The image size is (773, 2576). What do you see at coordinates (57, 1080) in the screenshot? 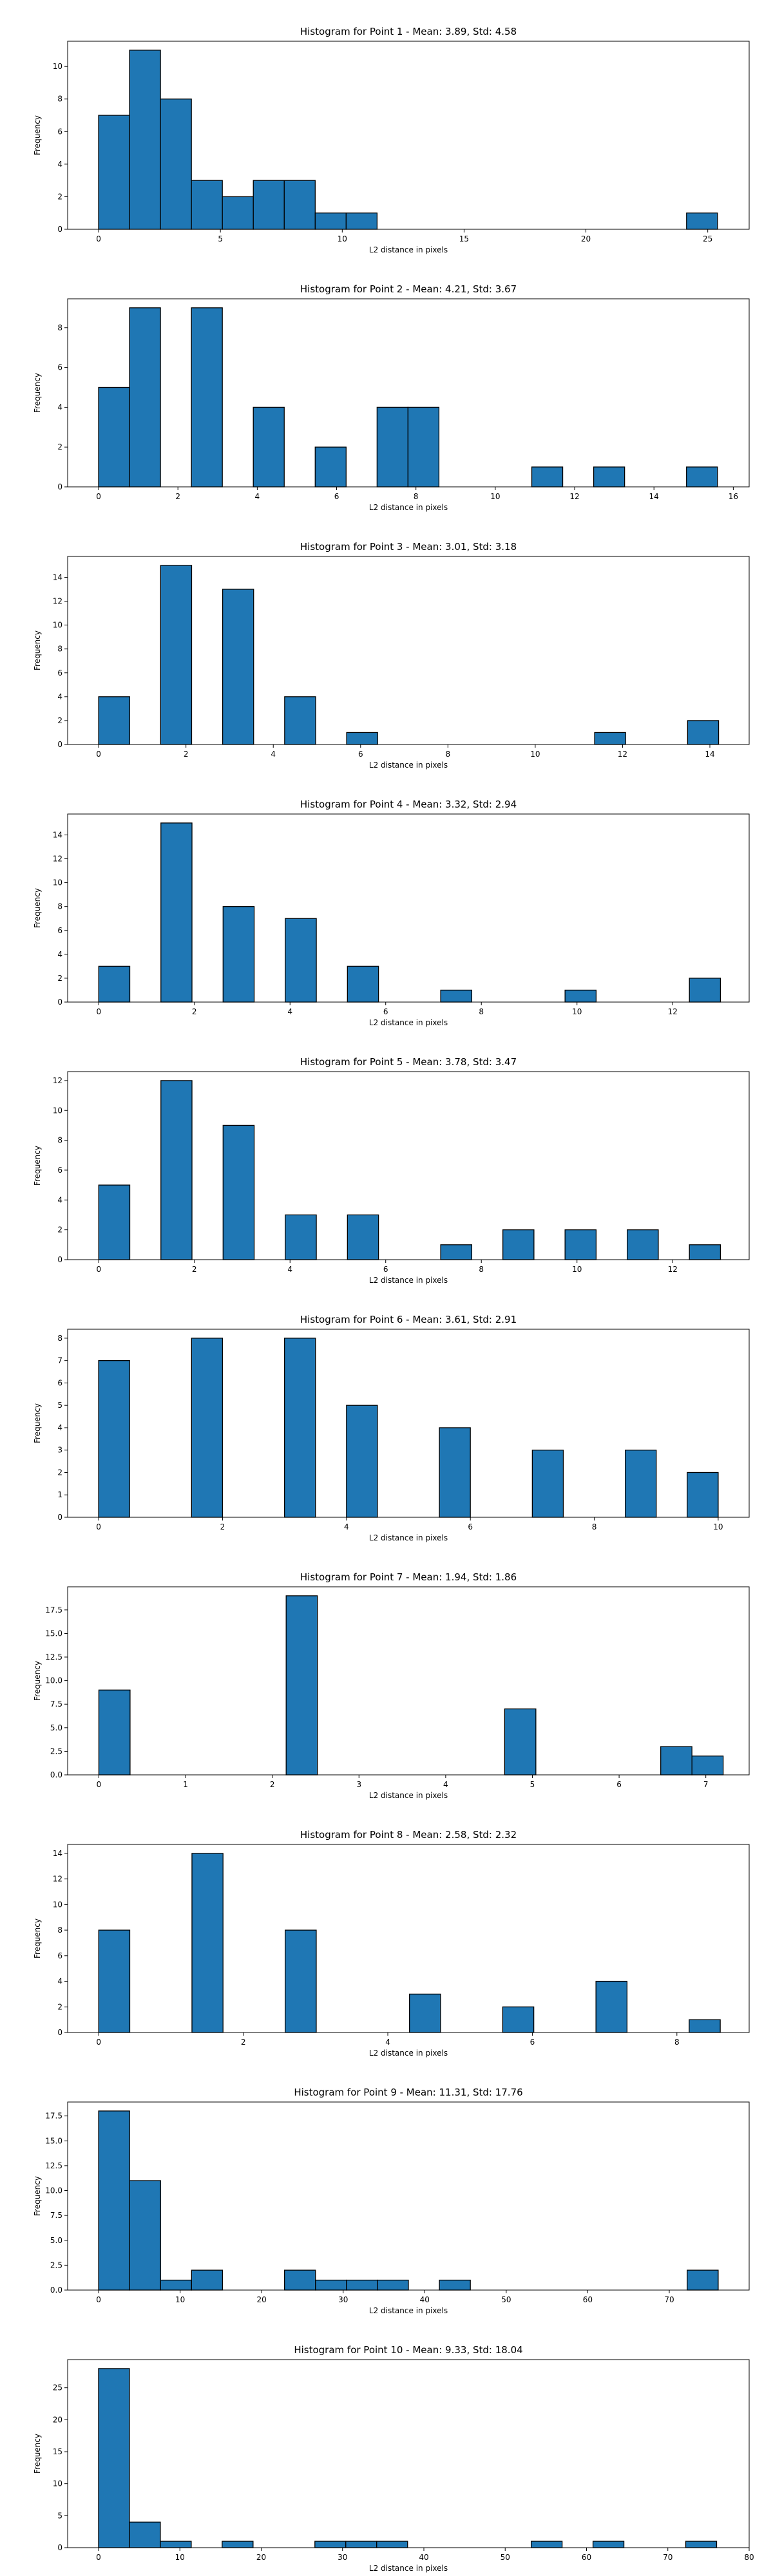
I see `y-tick-label: 12` at bounding box center [57, 1080].